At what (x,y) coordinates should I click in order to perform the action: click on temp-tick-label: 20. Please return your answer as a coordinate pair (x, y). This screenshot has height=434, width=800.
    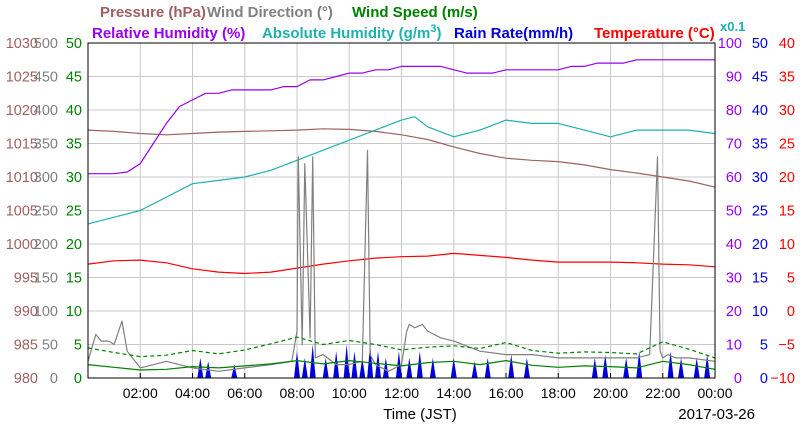
    Looking at the image, I should click on (787, 178).